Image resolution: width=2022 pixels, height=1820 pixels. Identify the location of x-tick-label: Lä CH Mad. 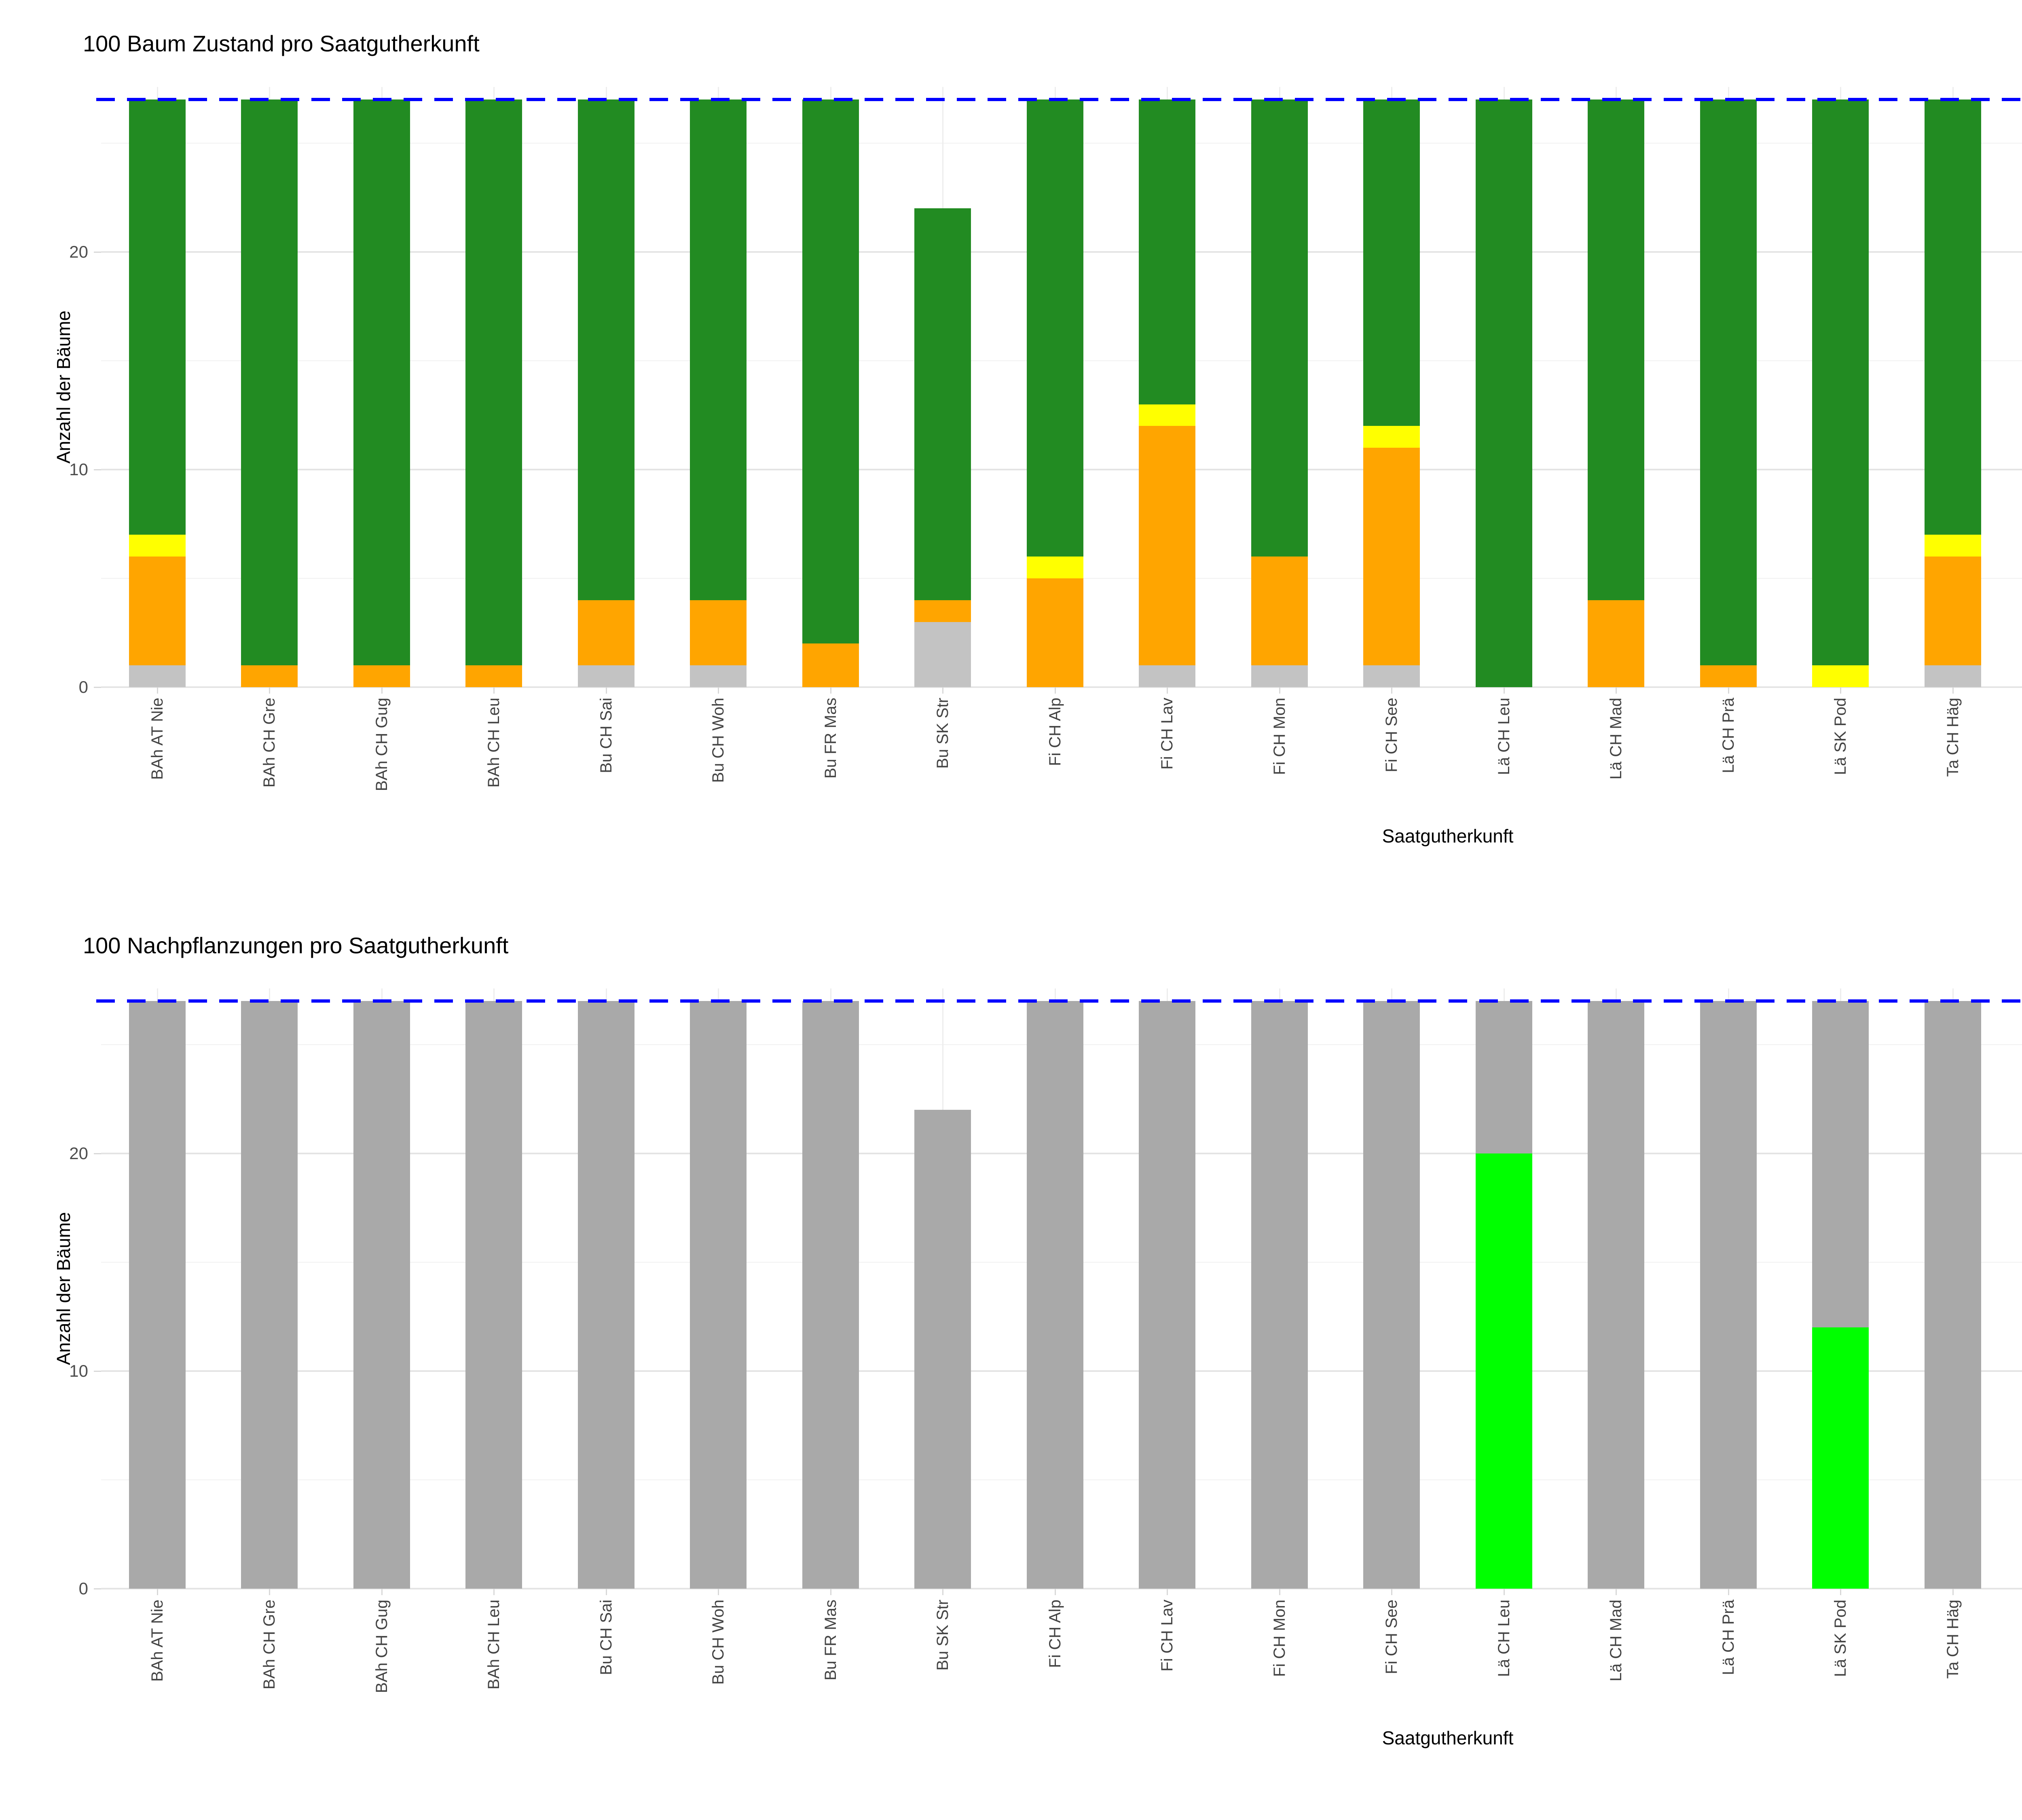
(1616, 739).